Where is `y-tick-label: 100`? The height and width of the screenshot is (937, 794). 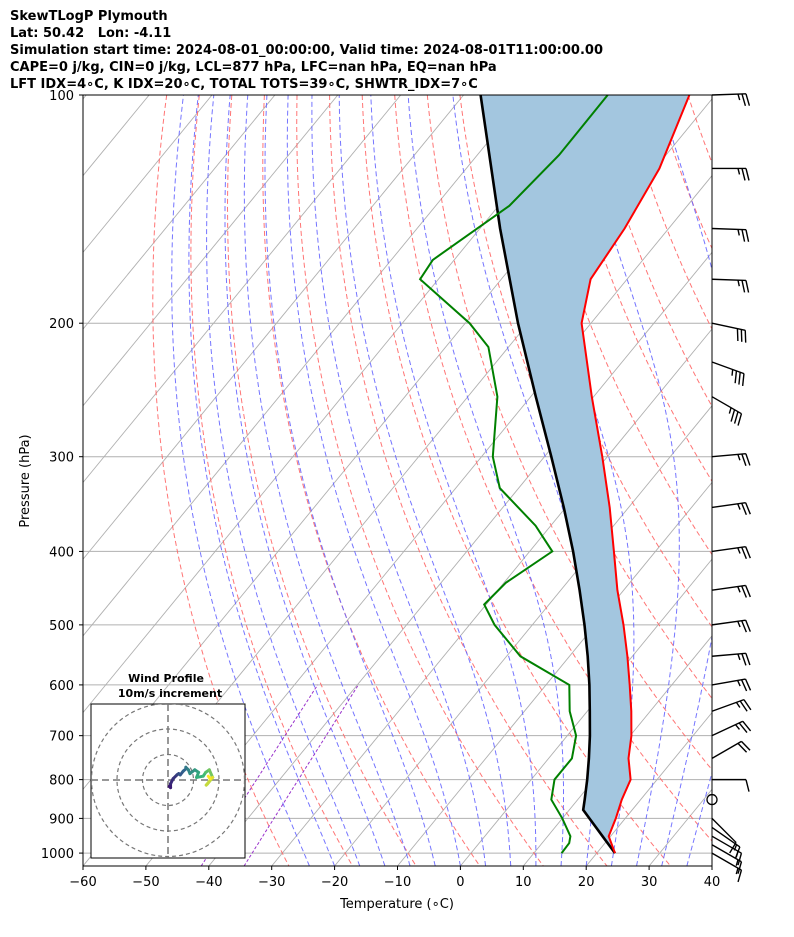
y-tick-label: 100 is located at coordinates (61, 96).